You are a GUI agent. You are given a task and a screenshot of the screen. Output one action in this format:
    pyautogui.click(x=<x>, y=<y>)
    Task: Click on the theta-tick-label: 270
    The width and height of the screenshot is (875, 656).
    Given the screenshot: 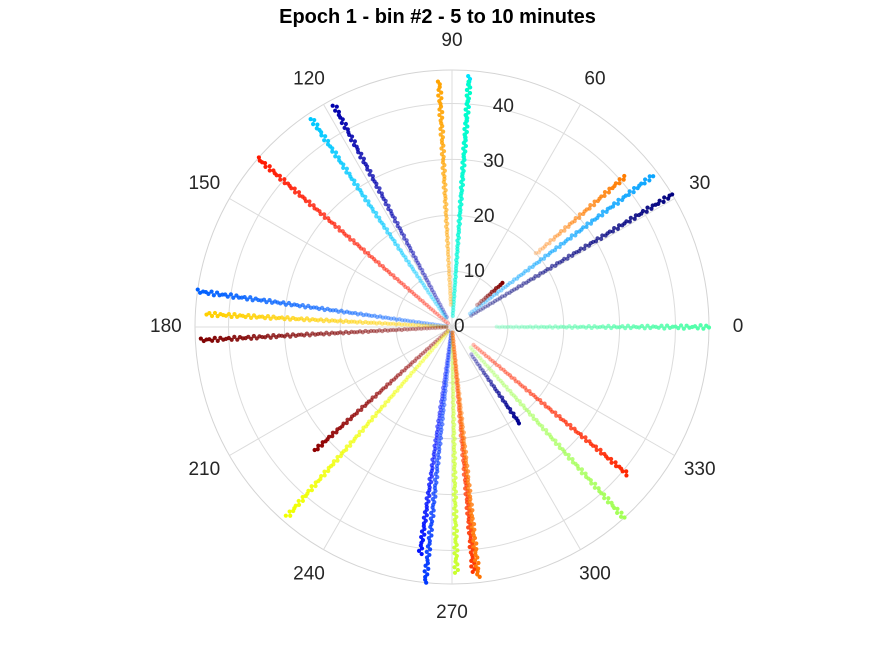 What is the action you would take?
    pyautogui.click(x=452, y=612)
    